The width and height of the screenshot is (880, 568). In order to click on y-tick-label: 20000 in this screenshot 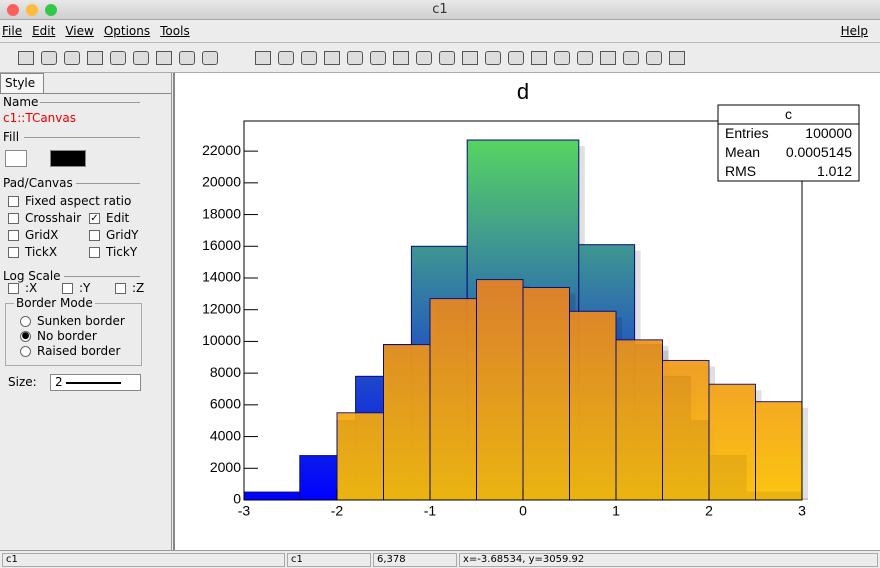, I will do `click(221, 182)`.